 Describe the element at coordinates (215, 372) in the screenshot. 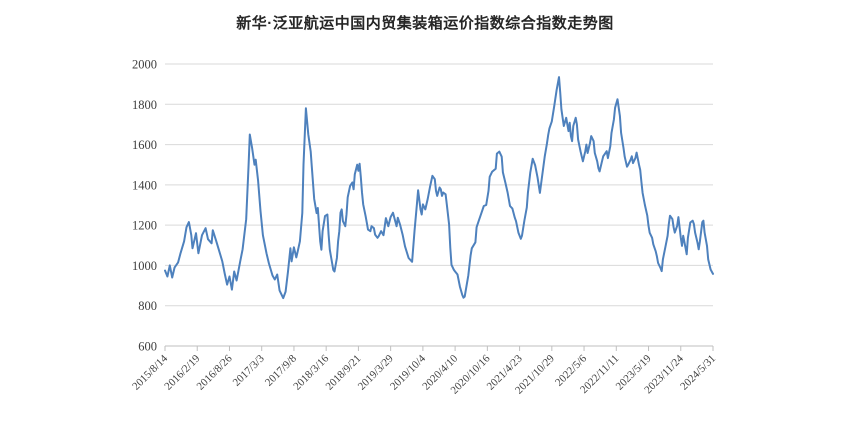

I see `x-axis-label: 2016/8/26` at that location.